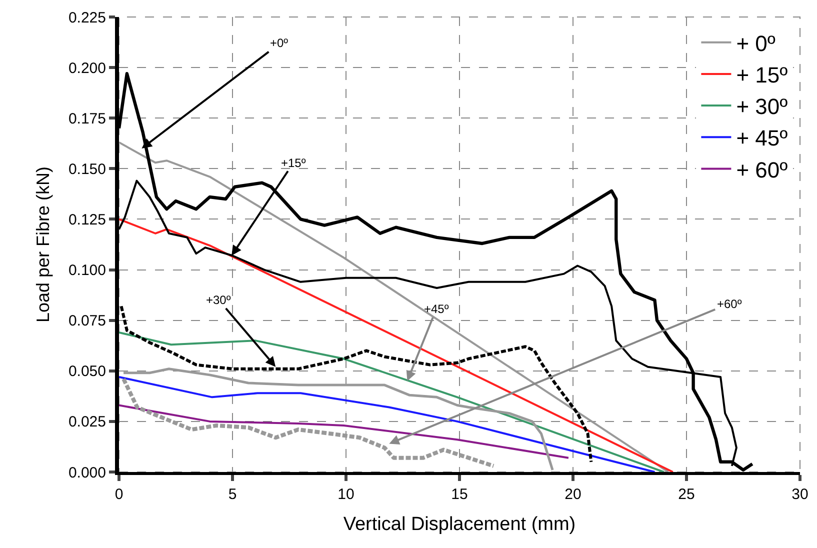 The image size is (817, 548). I want to click on y-tick-label: 0.025, so click(87, 422).